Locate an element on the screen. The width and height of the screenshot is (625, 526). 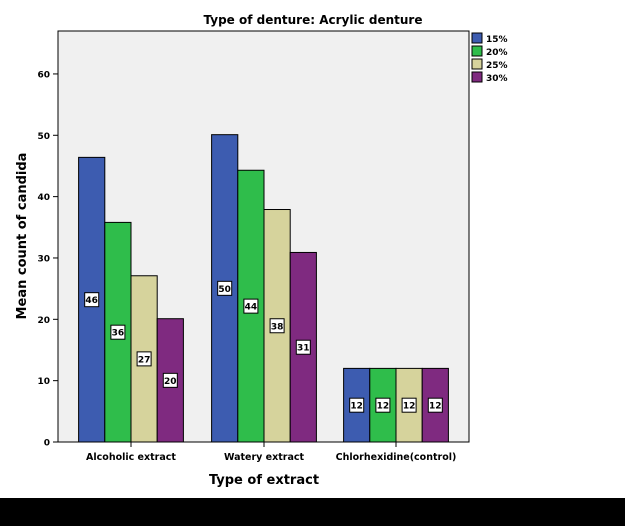
chart-title: Type of denture: Acrylic denture is located at coordinates (313, 20).